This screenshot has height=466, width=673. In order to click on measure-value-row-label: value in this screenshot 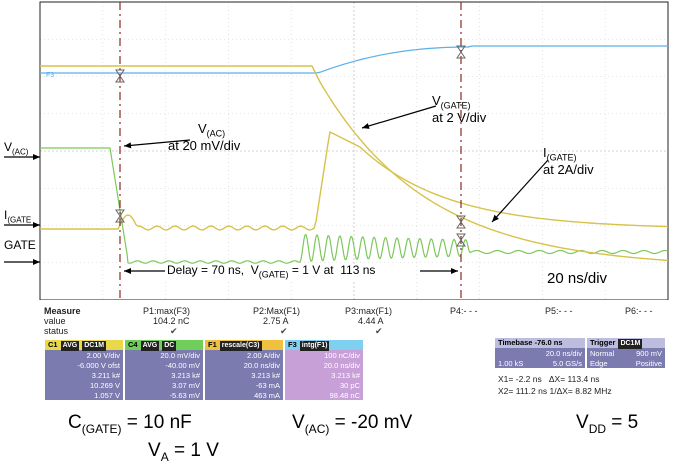, I will do `click(55, 321)`.